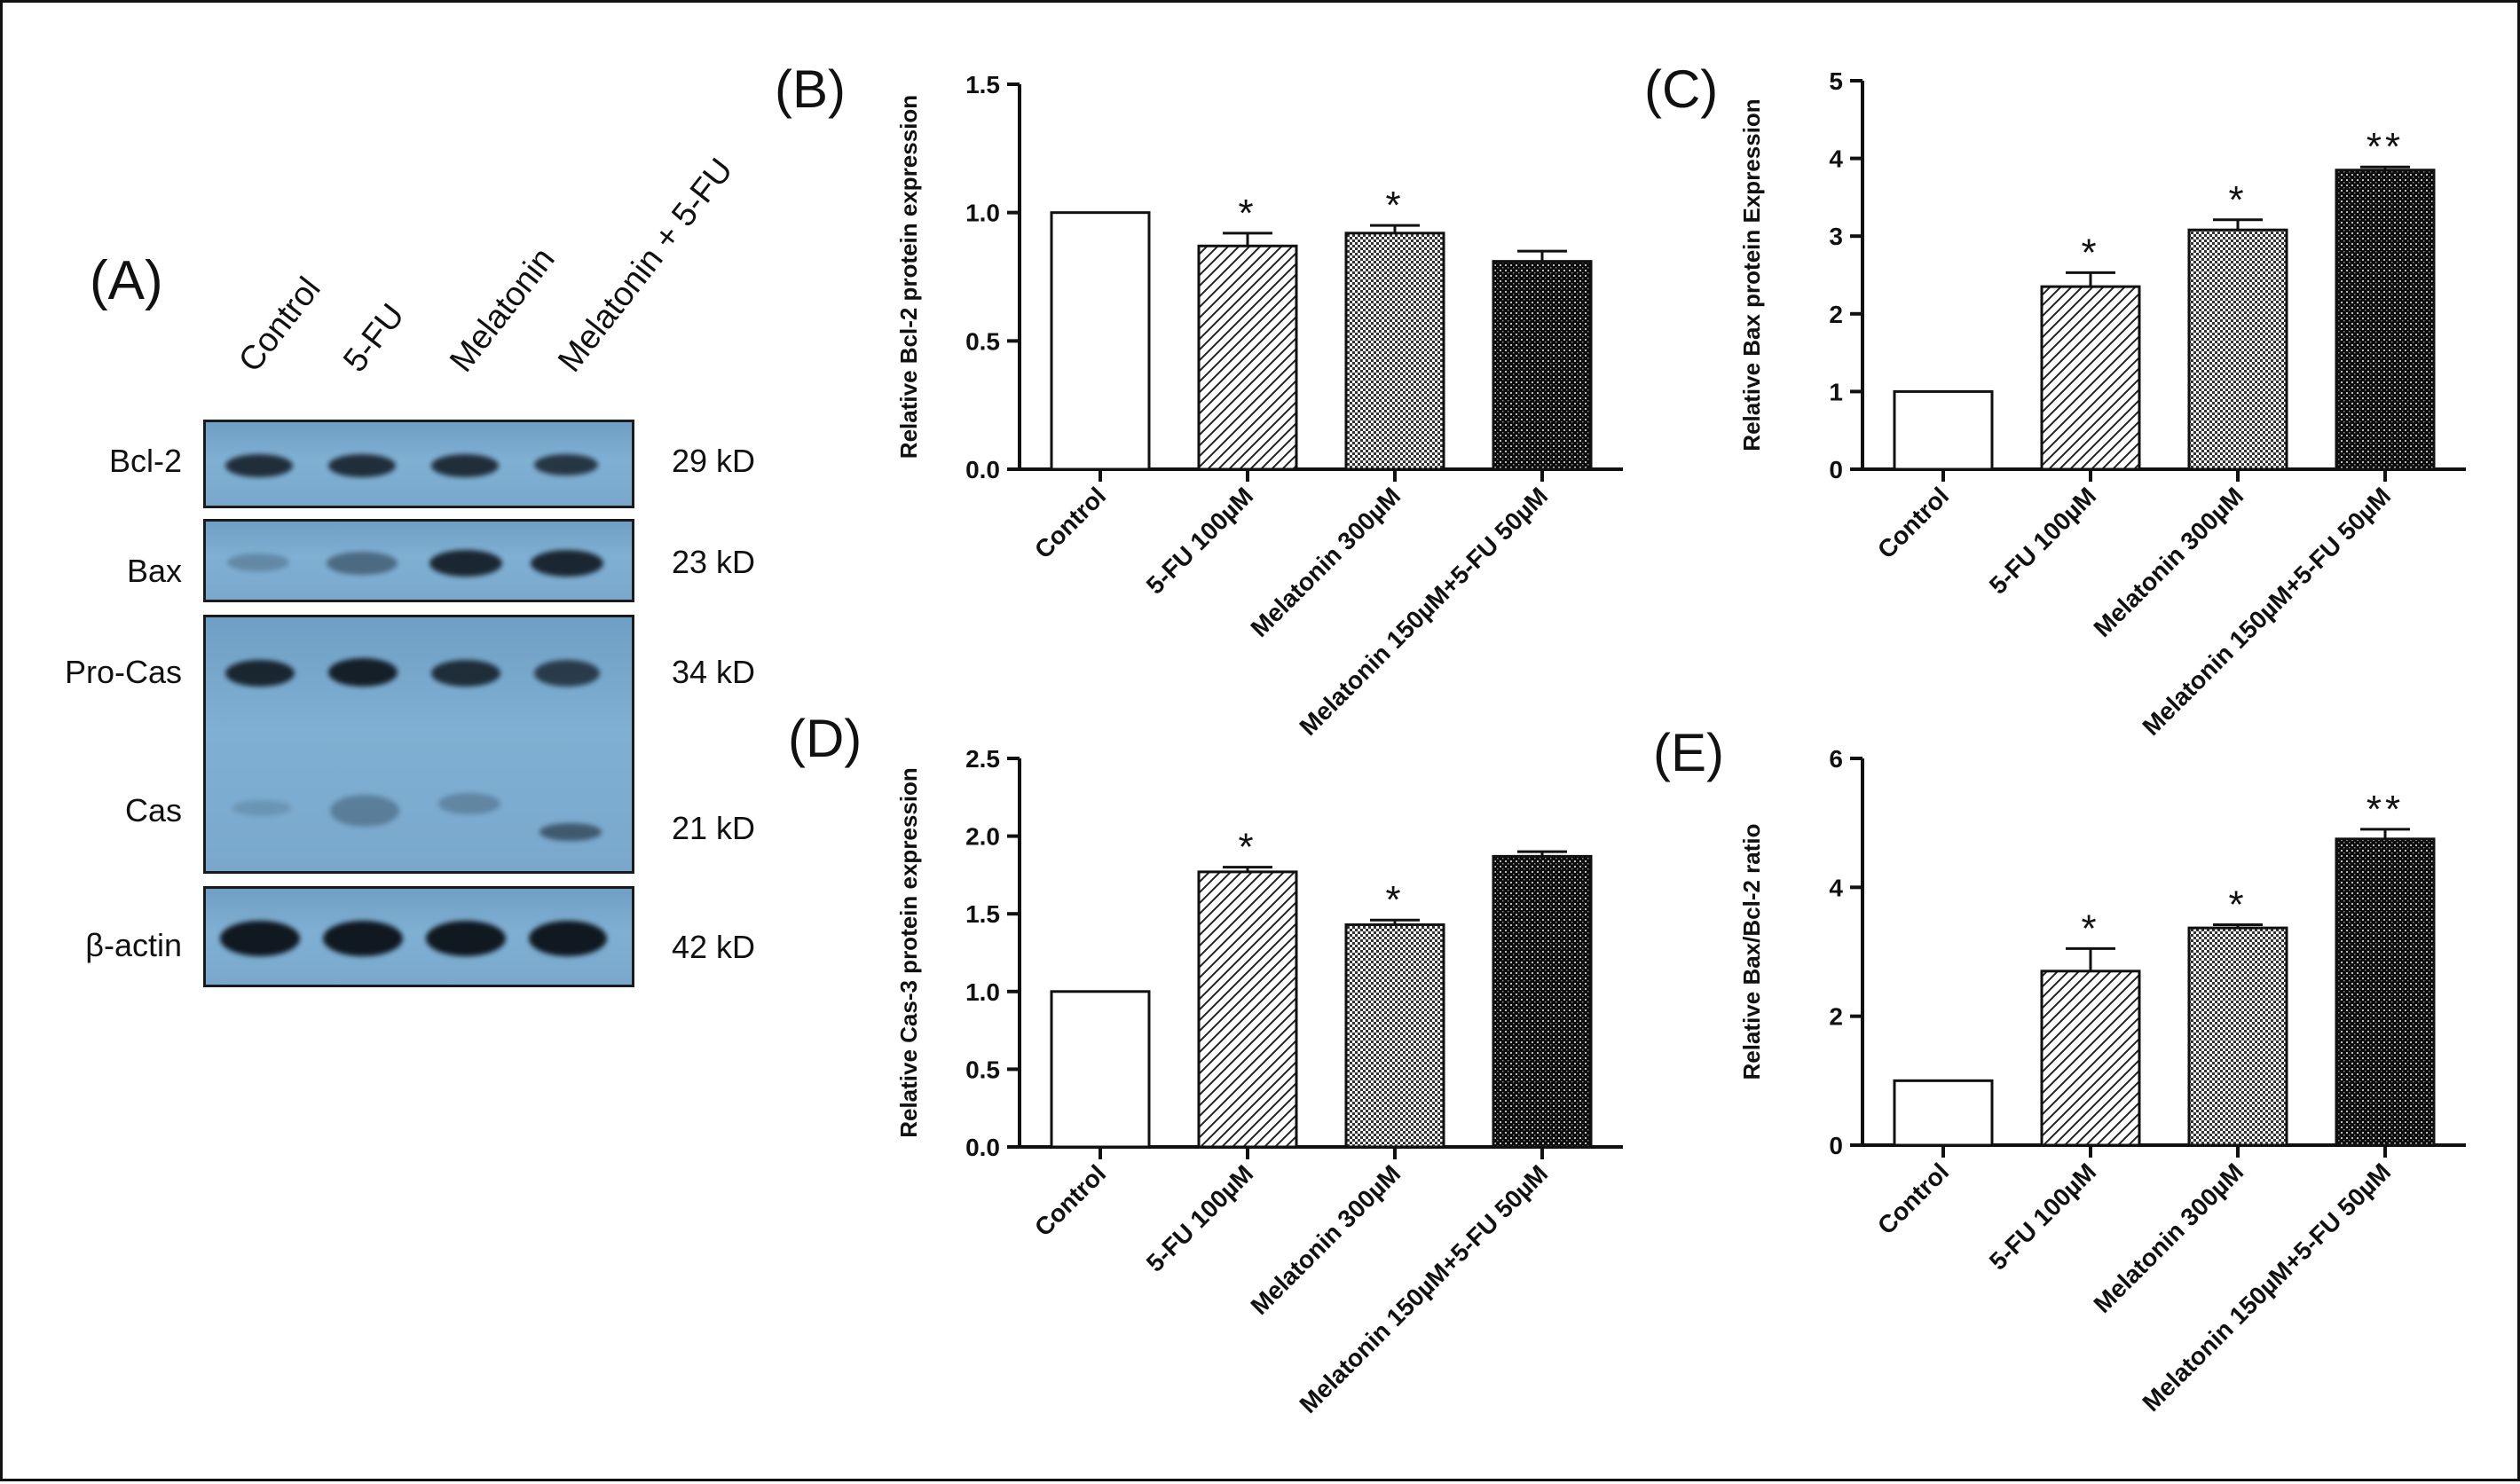 This screenshot has width=2520, height=1484. Describe the element at coordinates (983, 837) in the screenshot. I see `chart-d-ytick-label: 2.0` at that location.